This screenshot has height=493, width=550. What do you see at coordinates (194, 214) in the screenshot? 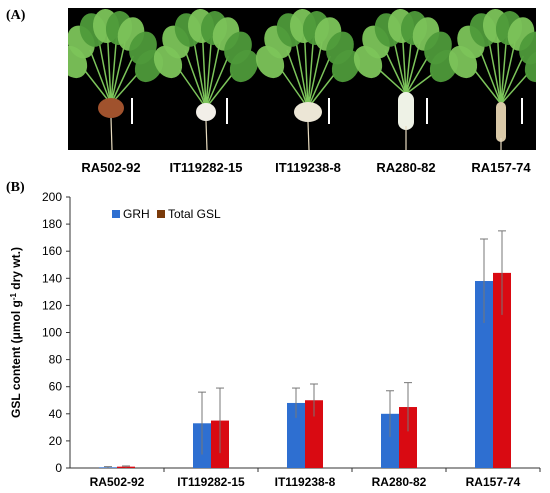
I see `legend-label-total-gsl: Total GSL` at bounding box center [194, 214].